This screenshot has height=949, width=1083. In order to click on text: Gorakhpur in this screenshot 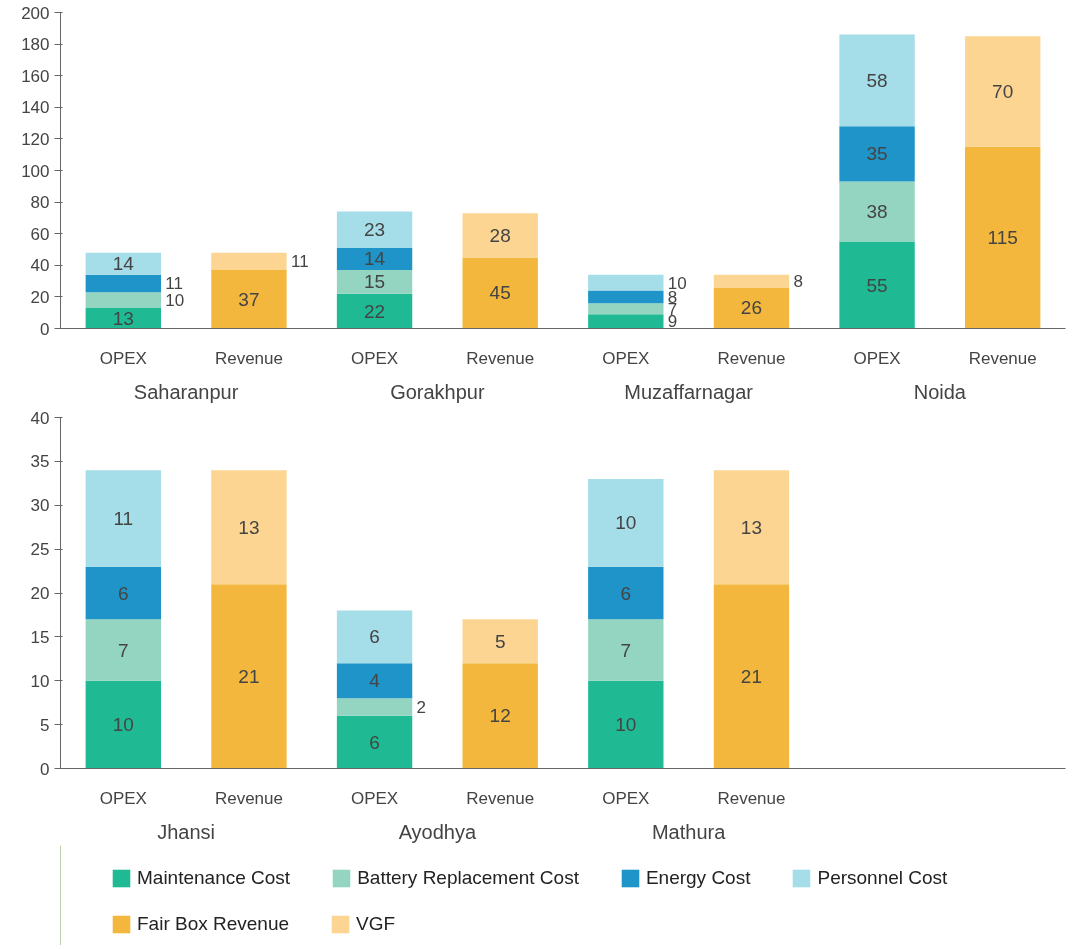, I will do `click(437, 391)`.